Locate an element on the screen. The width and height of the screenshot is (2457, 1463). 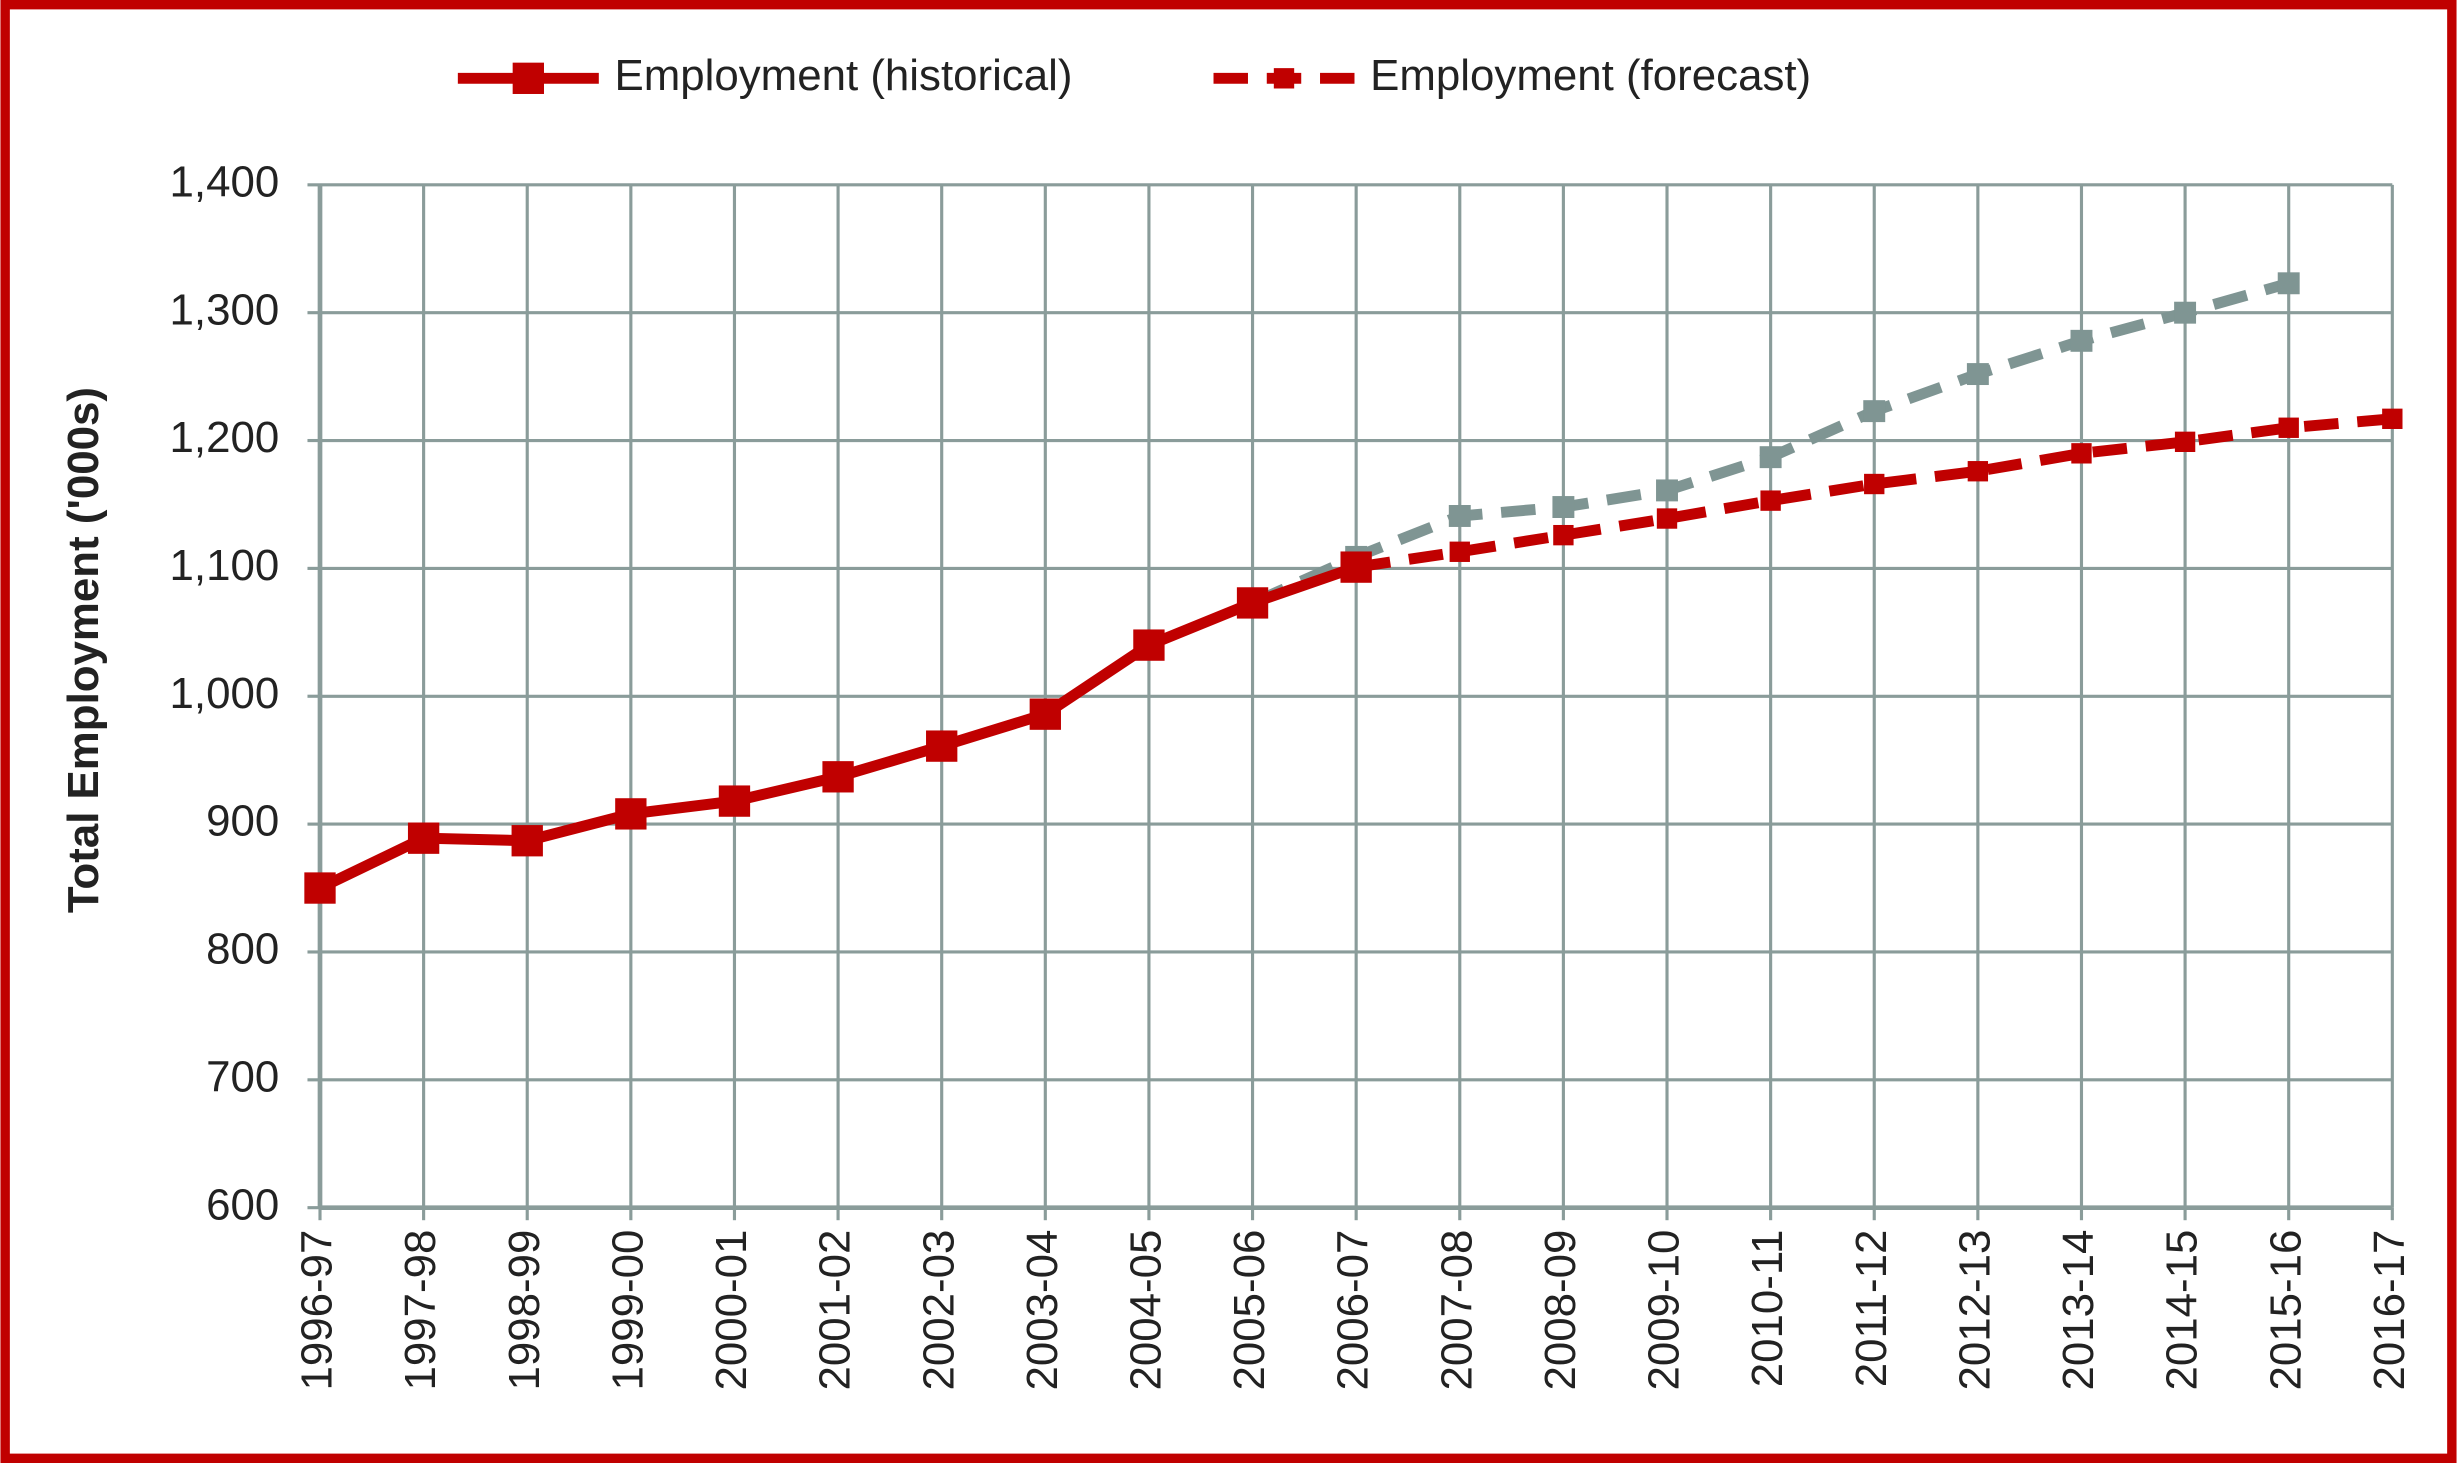
series-line is located at coordinates (1874, 493).